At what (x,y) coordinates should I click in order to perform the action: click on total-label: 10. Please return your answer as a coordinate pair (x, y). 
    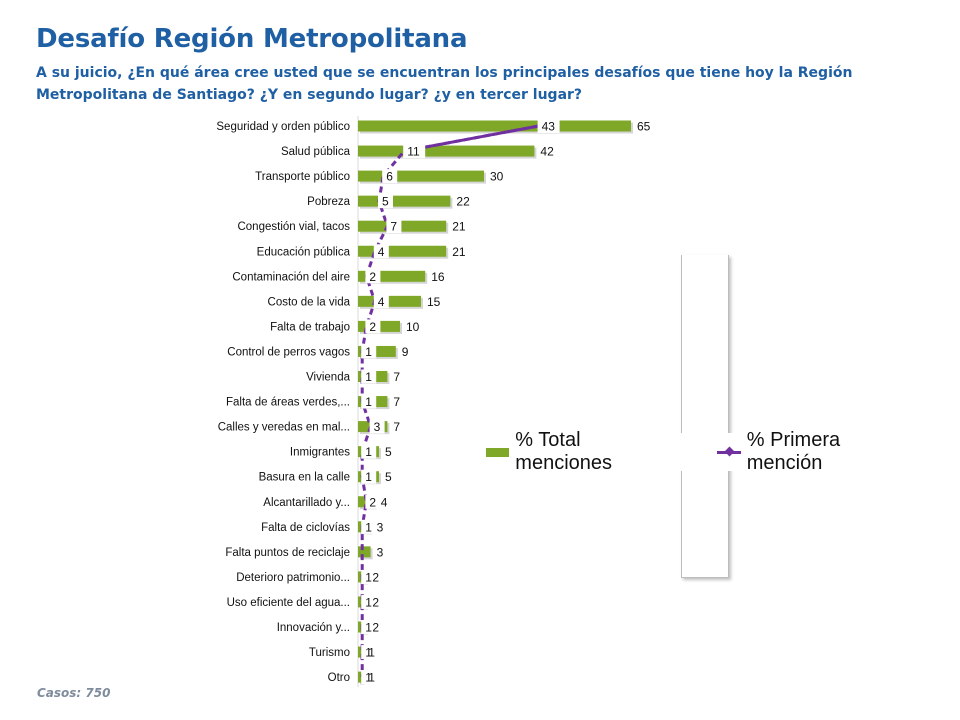
    Looking at the image, I should click on (413, 327).